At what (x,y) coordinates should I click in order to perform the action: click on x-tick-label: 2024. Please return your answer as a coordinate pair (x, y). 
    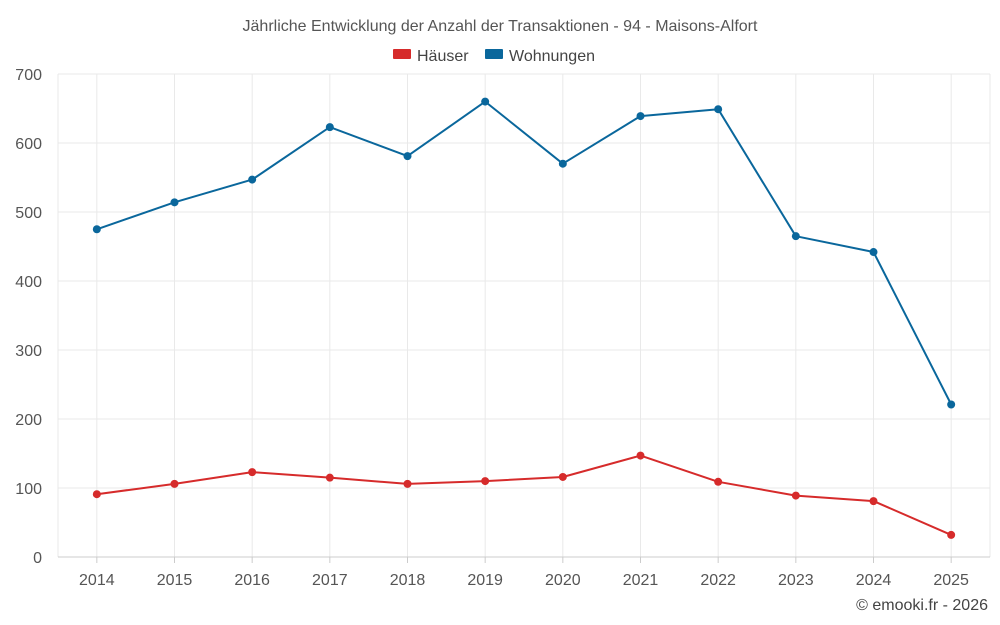
    Looking at the image, I should click on (874, 580).